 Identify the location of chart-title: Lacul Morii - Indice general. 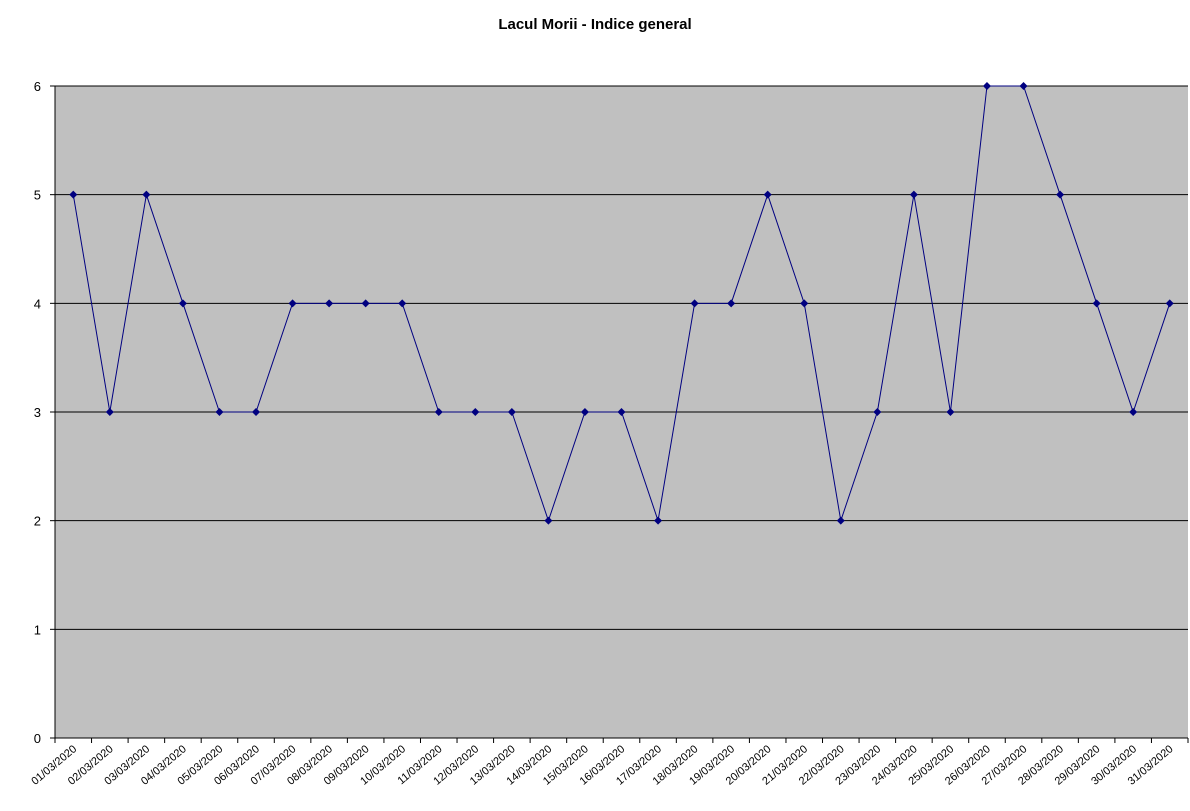
(594, 24).